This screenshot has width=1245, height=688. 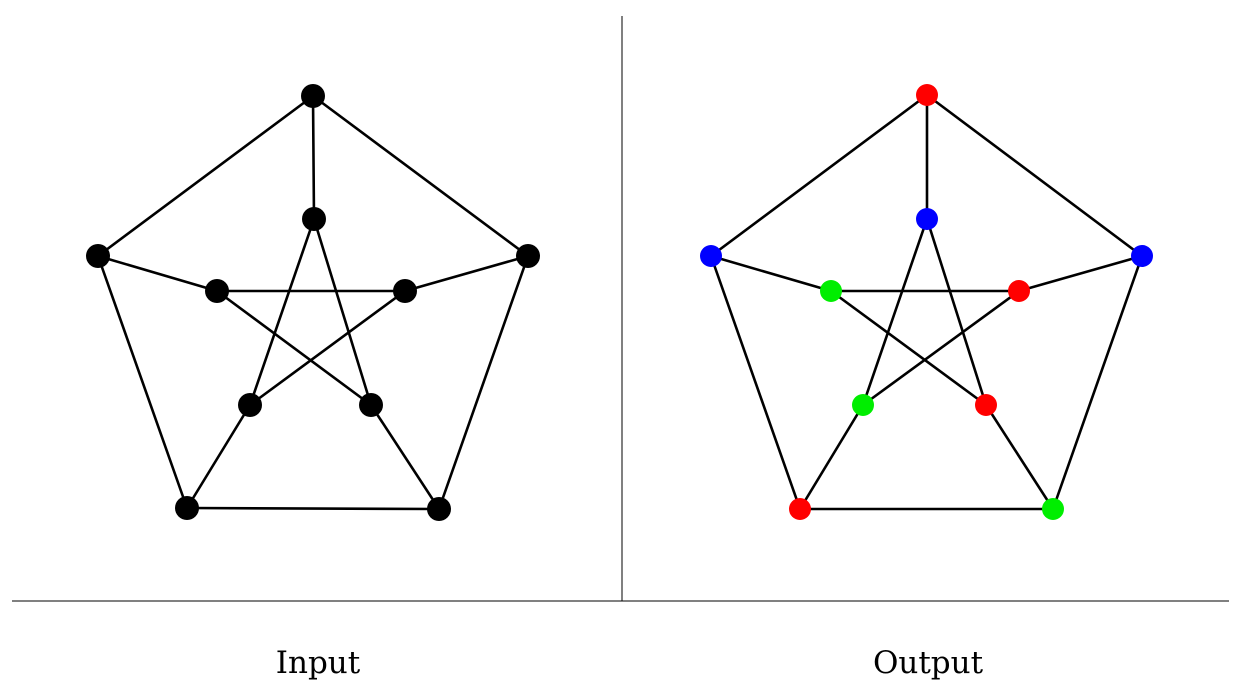 What do you see at coordinates (466, 273) in the screenshot?
I see `input-edge-outer-right-to-inner-right` at bounding box center [466, 273].